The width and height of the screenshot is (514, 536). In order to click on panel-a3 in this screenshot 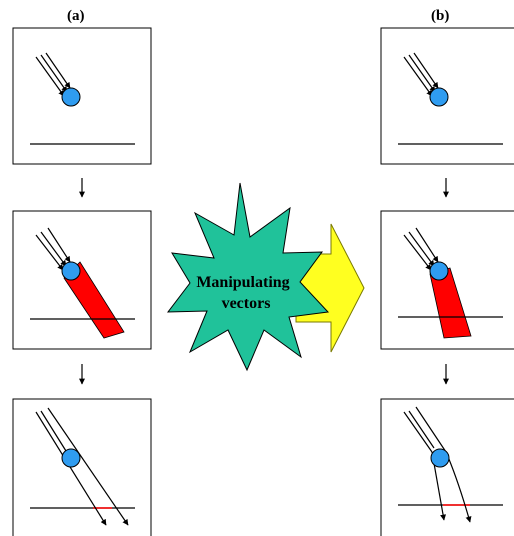, I will do `click(82, 467)`.